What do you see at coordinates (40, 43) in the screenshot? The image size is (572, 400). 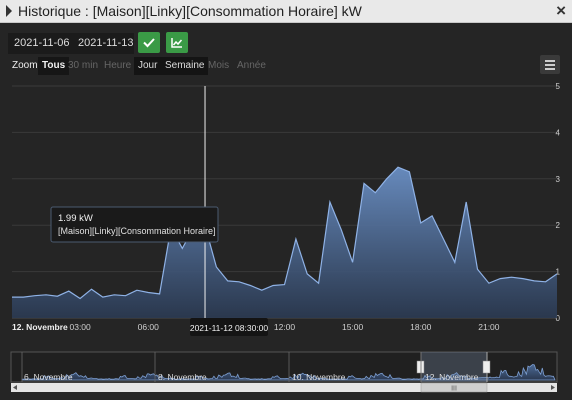 I see `date-start-input` at bounding box center [40, 43].